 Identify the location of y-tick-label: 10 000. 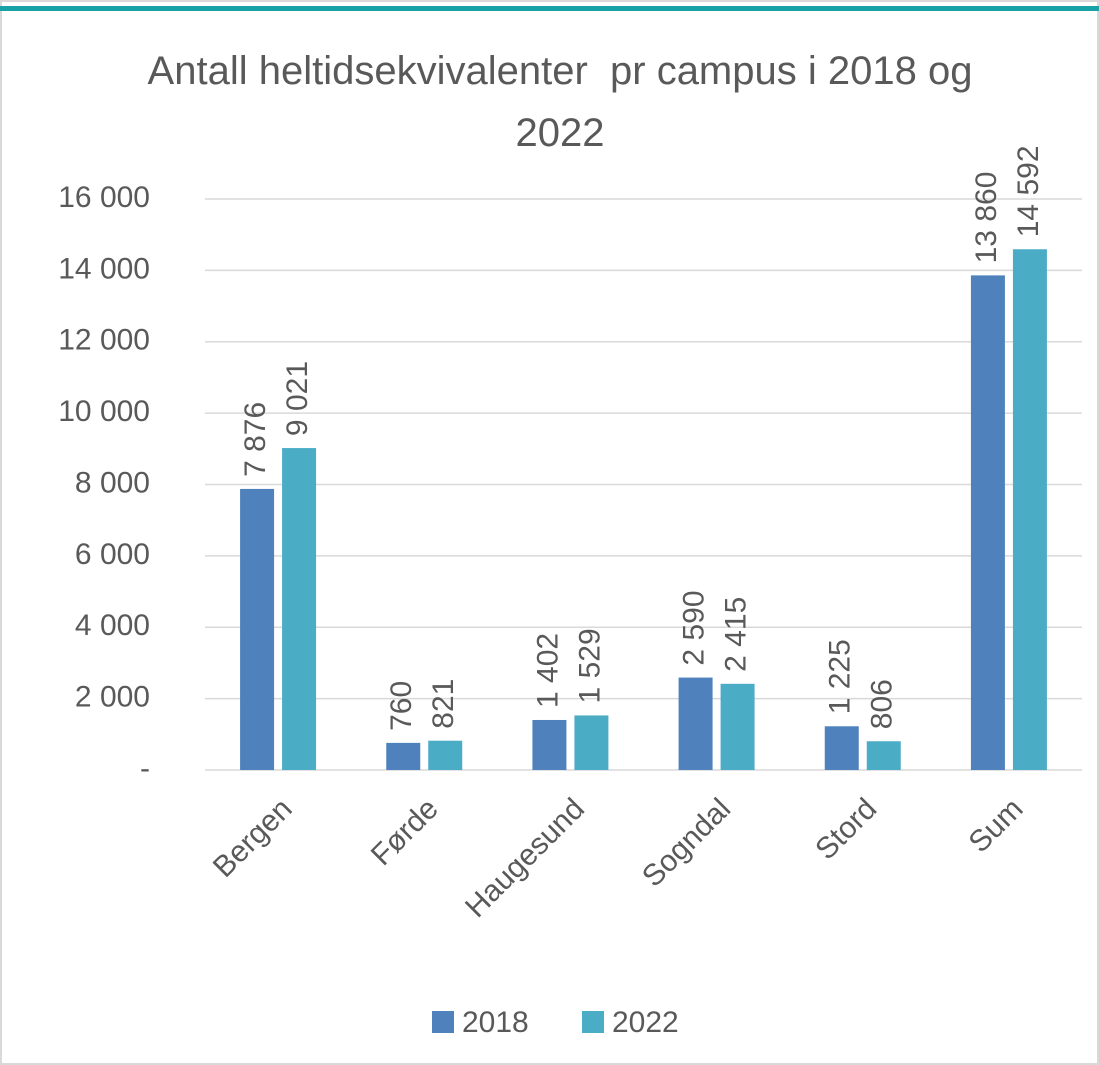
(104, 411).